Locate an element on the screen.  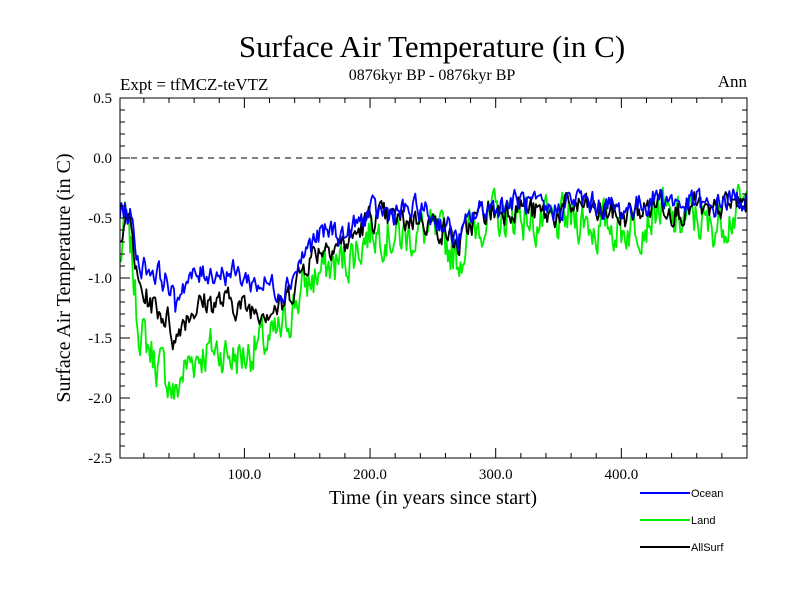
y-tick-label: -1.0 is located at coordinates (100, 279).